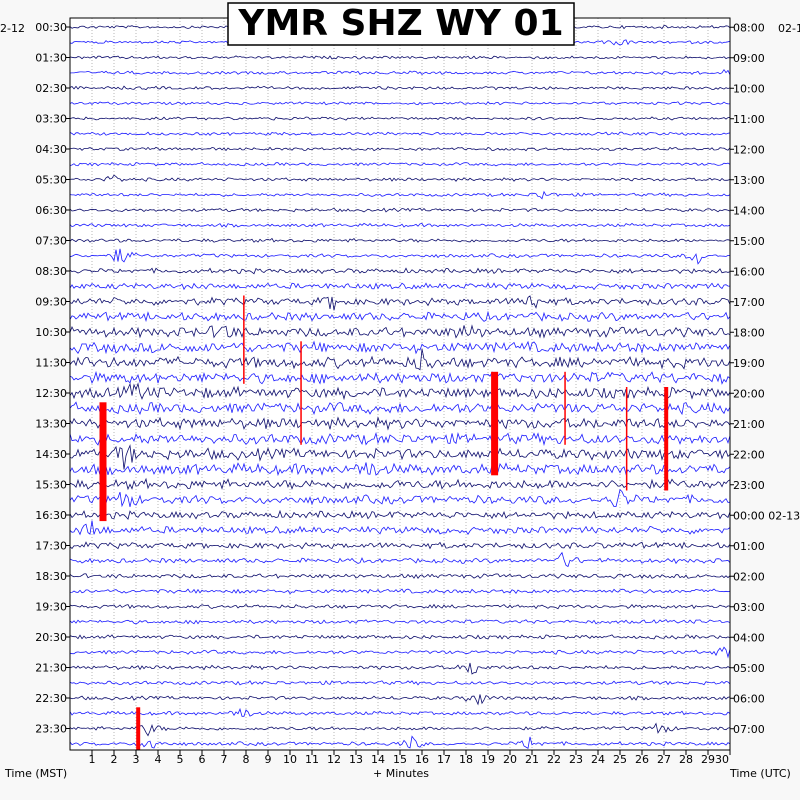  I want to click on left-time-label: 02:30, so click(51, 88).